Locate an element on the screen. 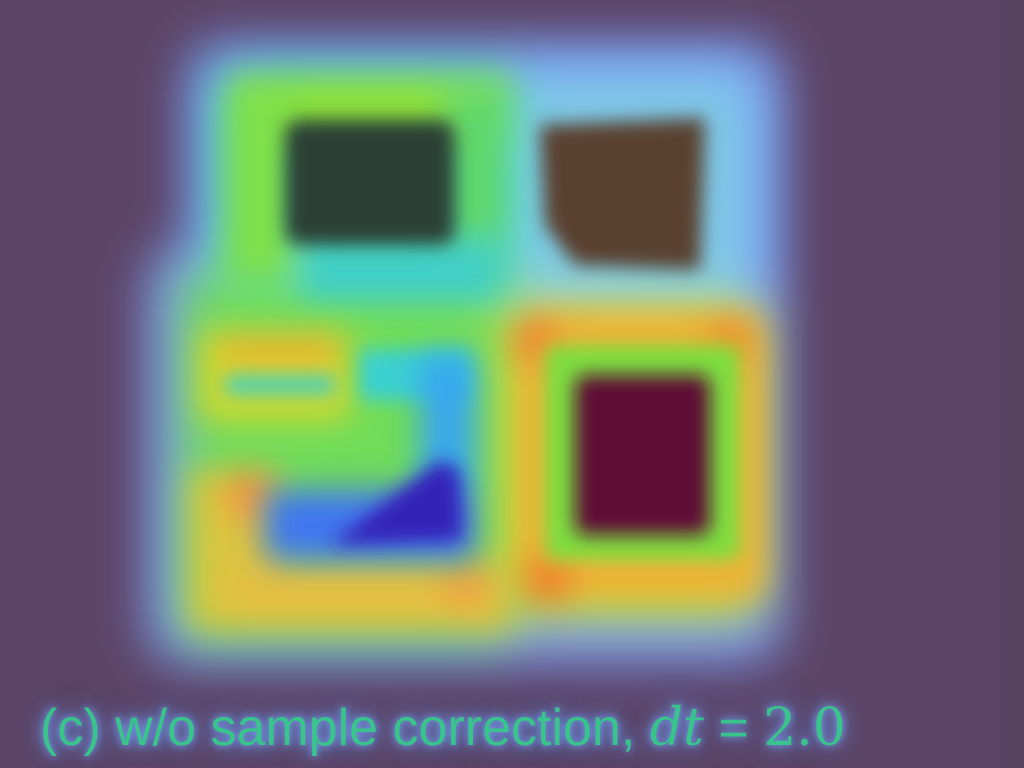  right-margin-shade is located at coordinates (1012, 384).